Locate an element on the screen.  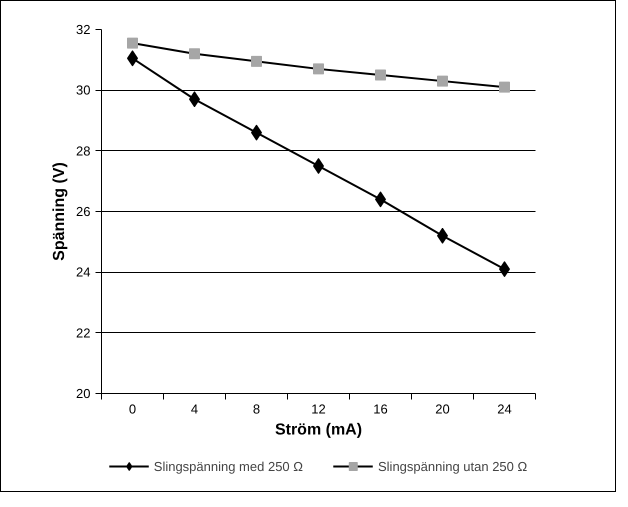
x-tick-label: 0 is located at coordinates (132, 409).